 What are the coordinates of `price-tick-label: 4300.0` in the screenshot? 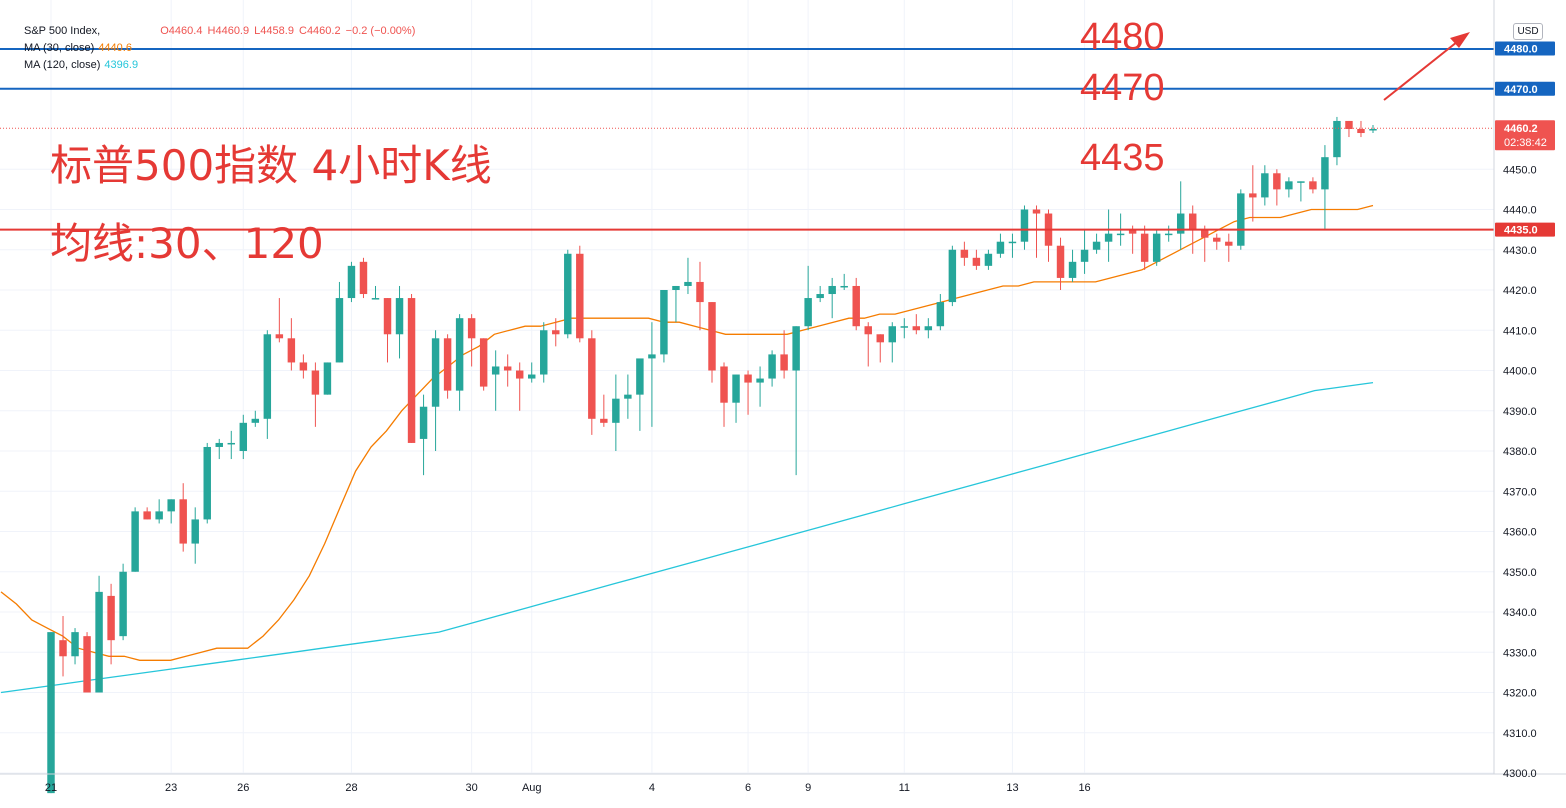 It's located at (1520, 774).